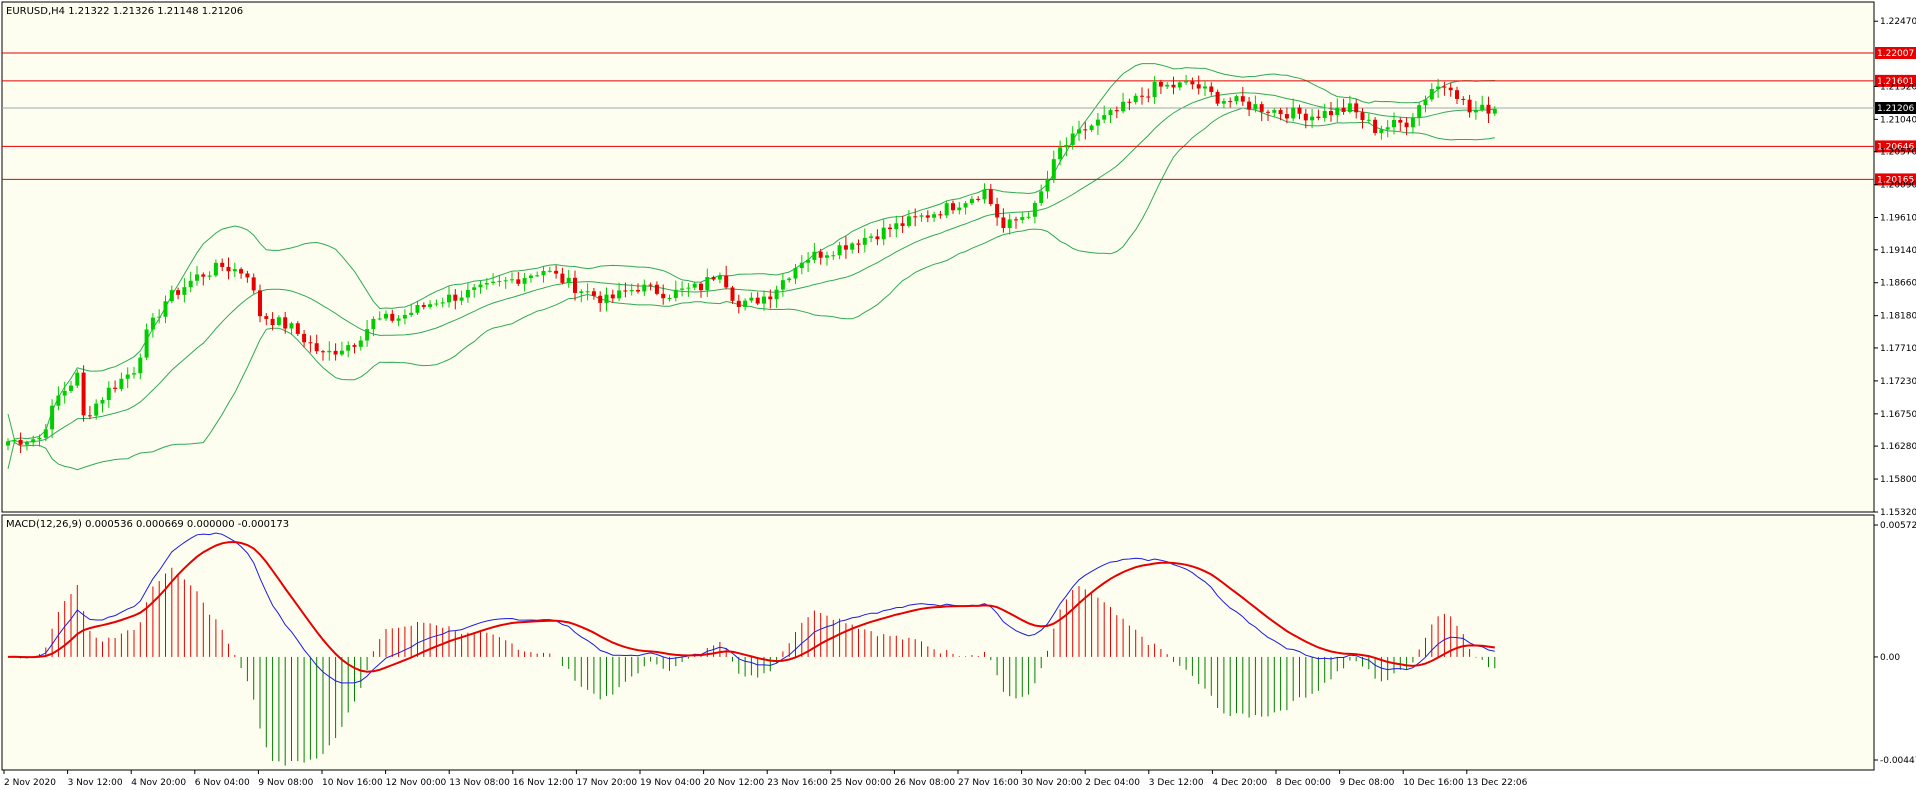 This screenshot has width=1916, height=790. Describe the element at coordinates (670, 783) in the screenshot. I see `x-tick-label: 19 Nov 04:00` at that location.